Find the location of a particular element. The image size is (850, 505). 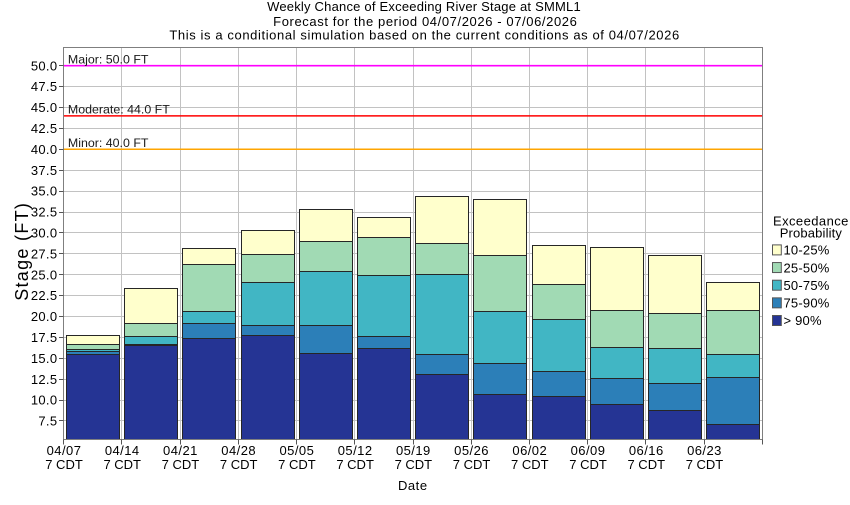

svg-text: > 90% is located at coordinates (803, 320).